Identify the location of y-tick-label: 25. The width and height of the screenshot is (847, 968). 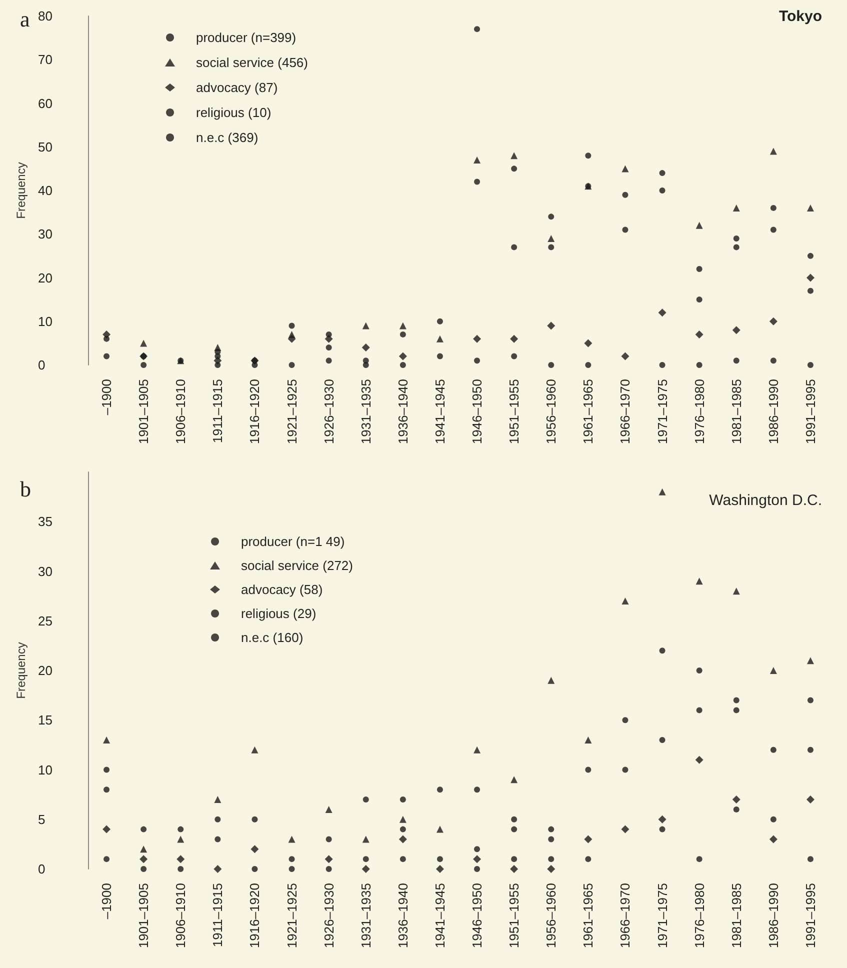
(45, 620).